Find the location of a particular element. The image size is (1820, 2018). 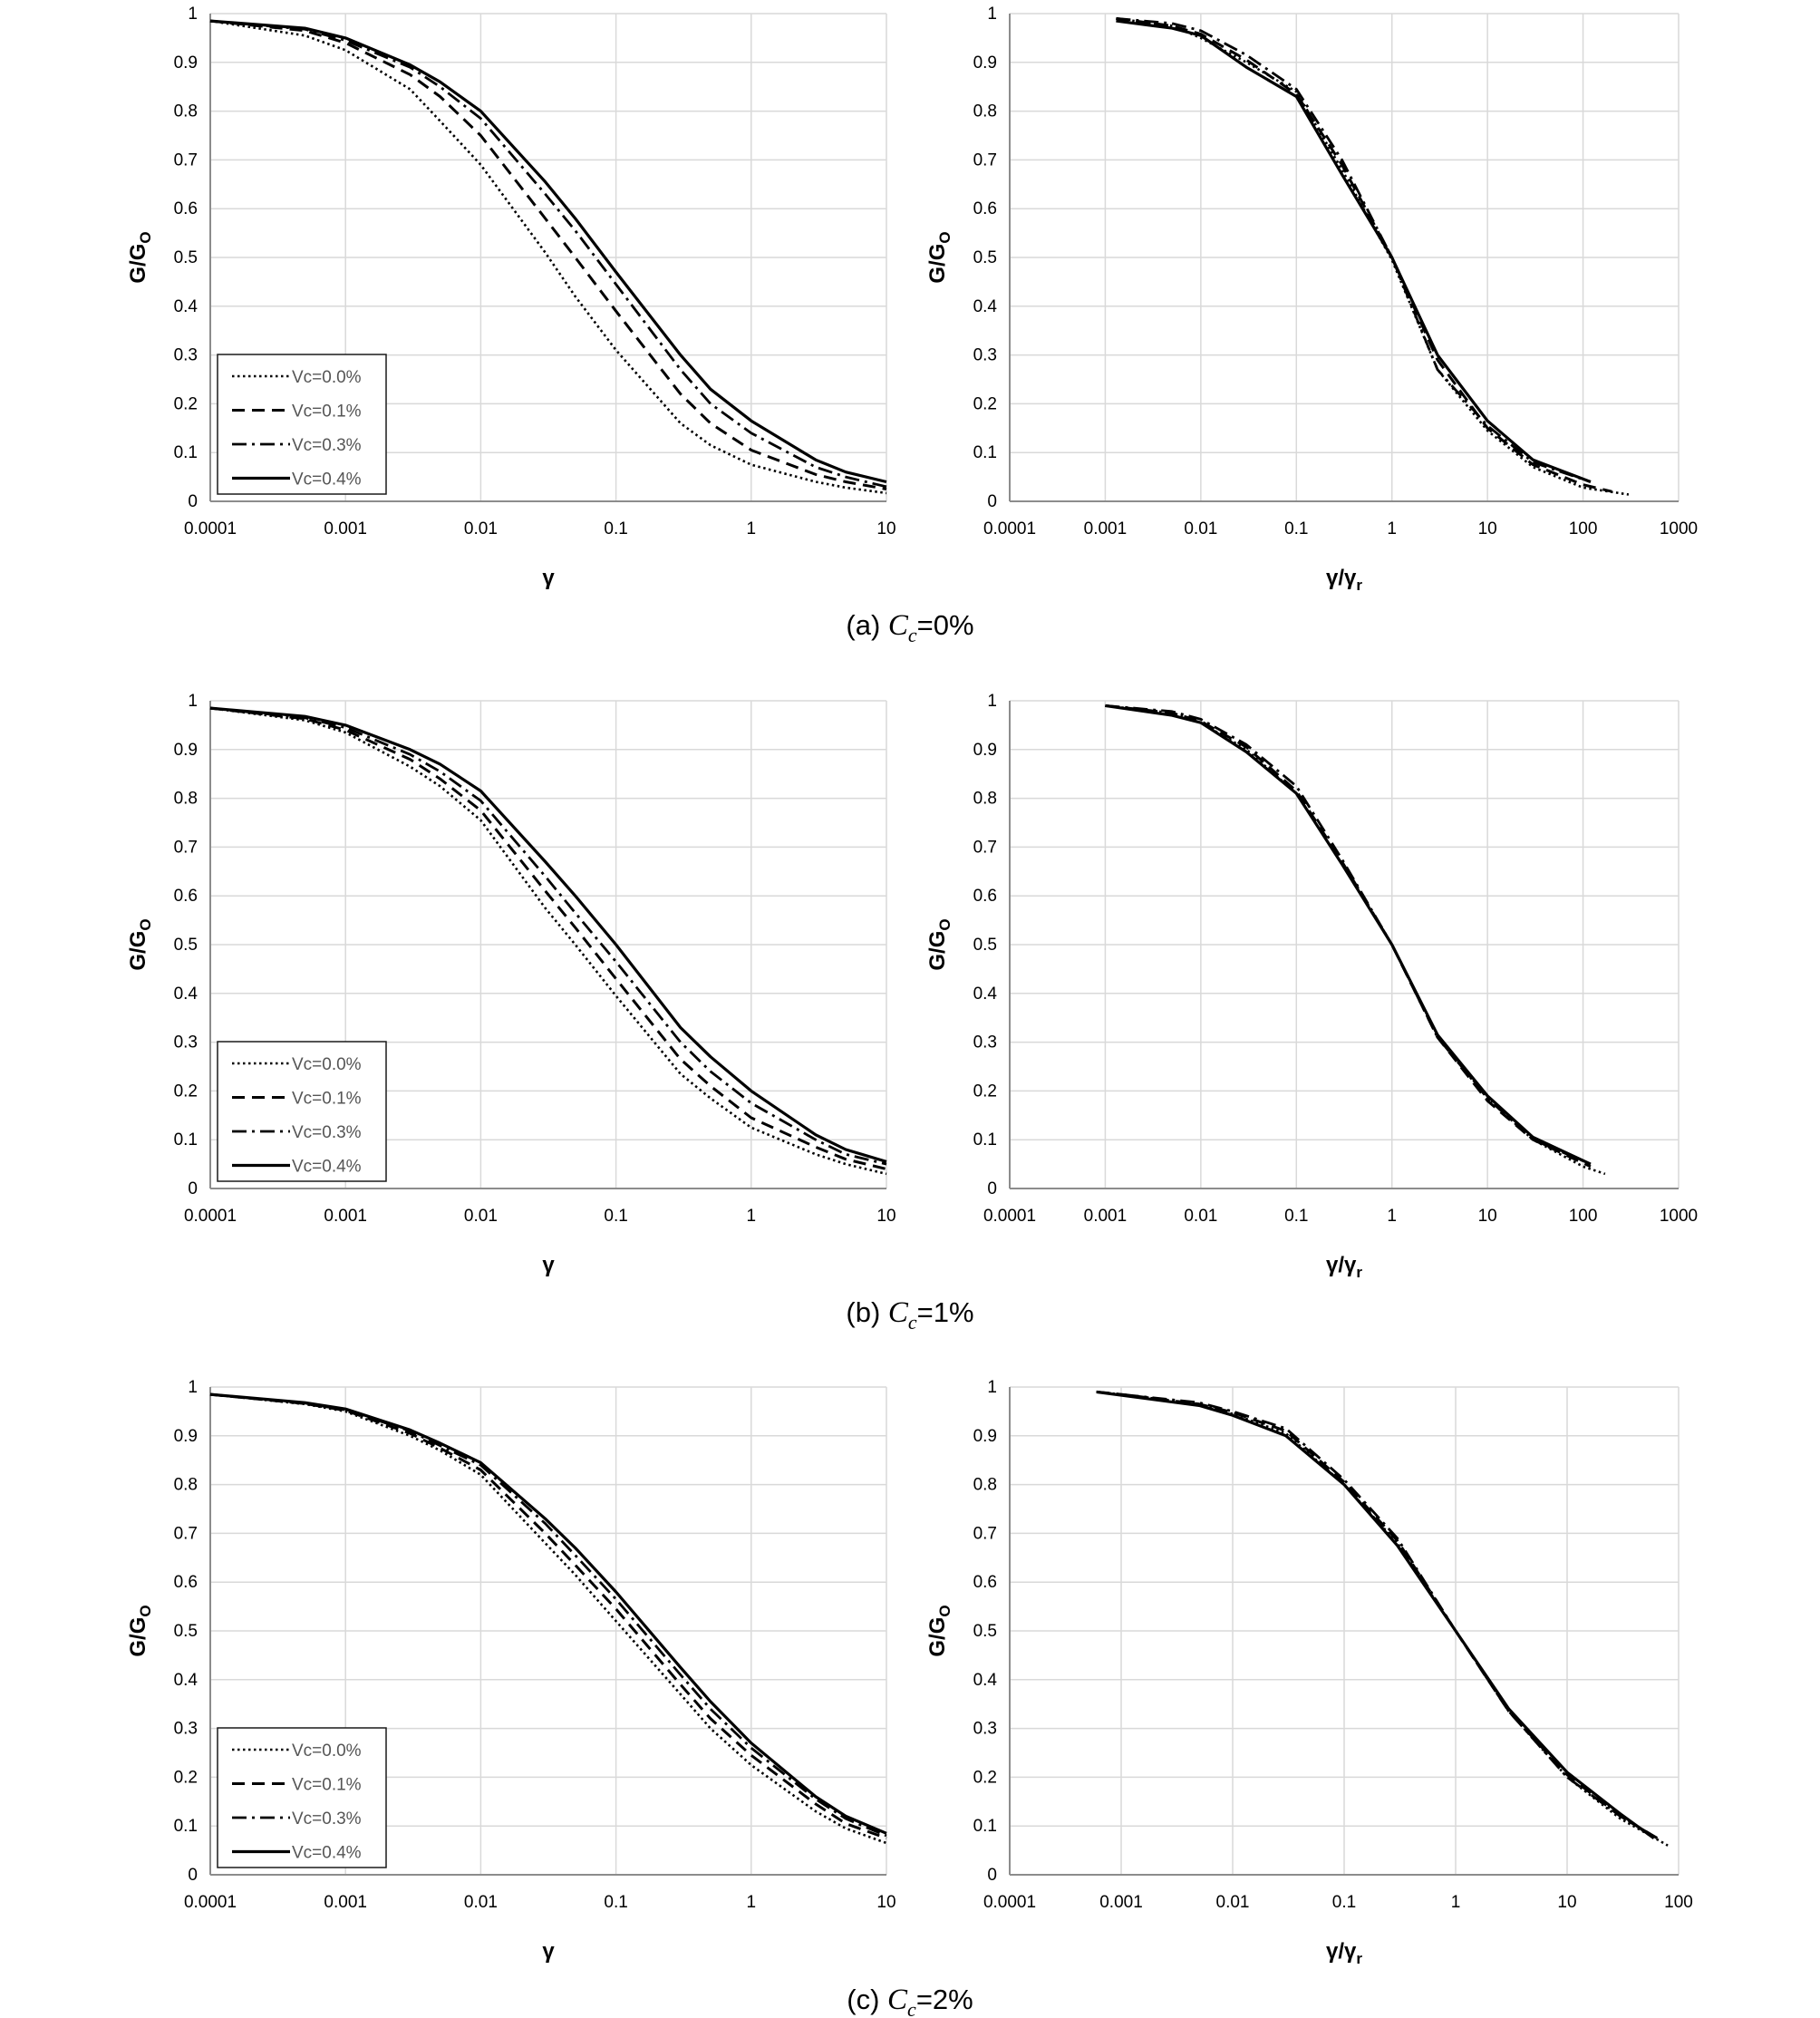

legend-box is located at coordinates (302, 1797).